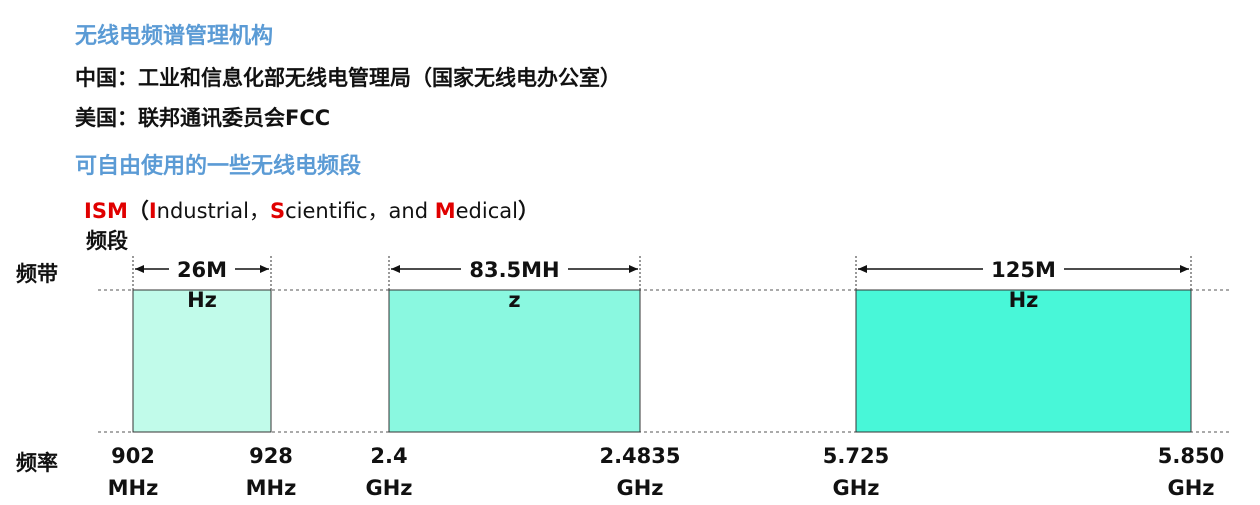 The height and width of the screenshot is (505, 1260). What do you see at coordinates (640, 472) in the screenshot?
I see `freq-2-4835: 2.4835 GHz` at bounding box center [640, 472].